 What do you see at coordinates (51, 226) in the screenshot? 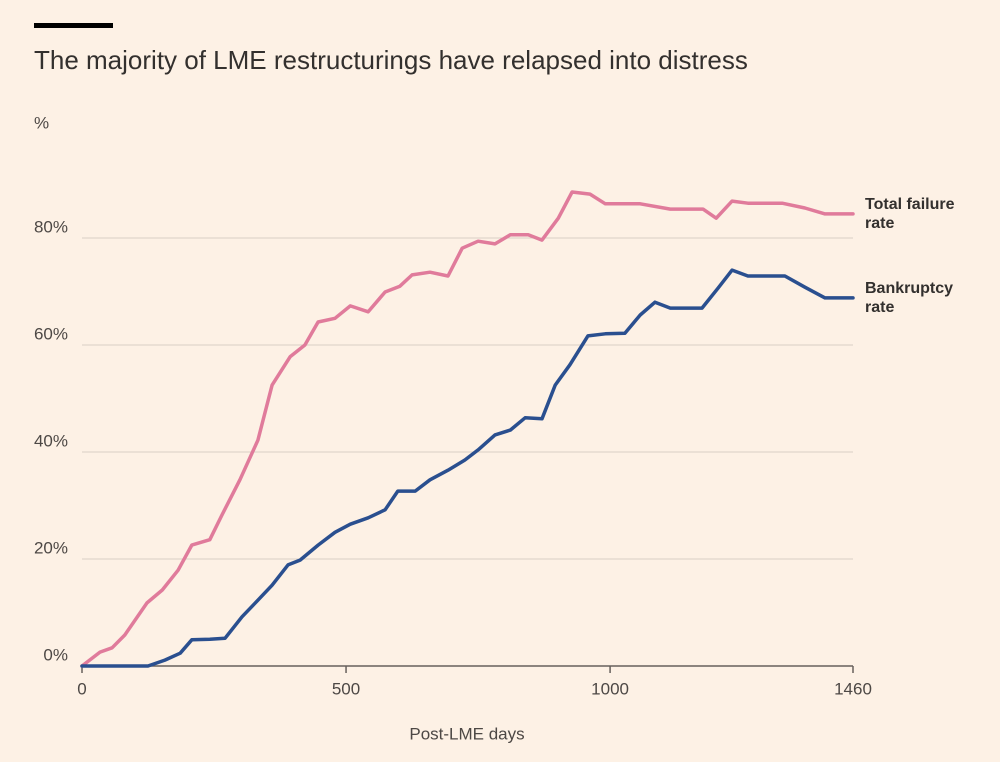
I see `y-tick-label: 80%` at bounding box center [51, 226].